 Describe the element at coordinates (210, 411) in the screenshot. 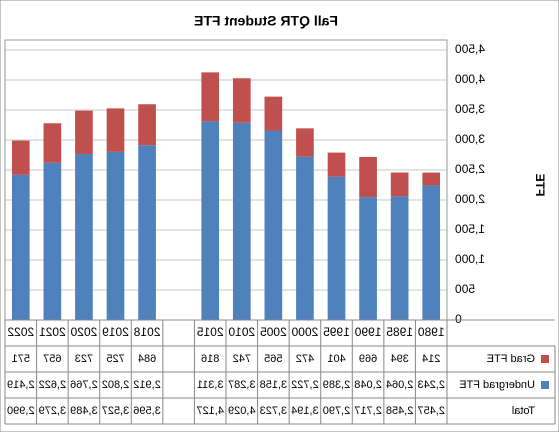

I see `table-cell: 4,127` at that location.